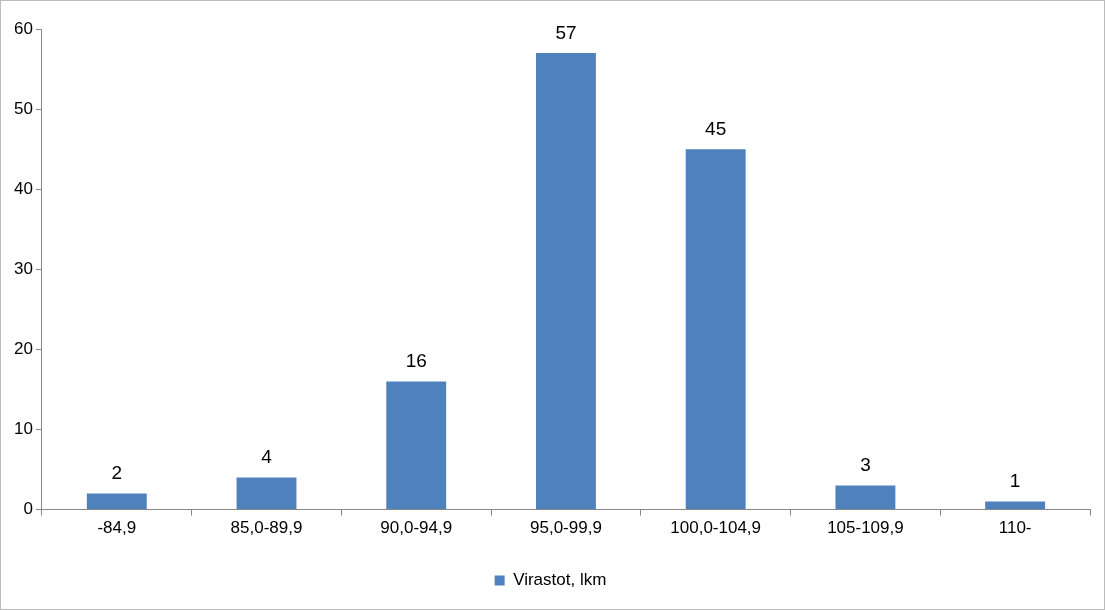 Image resolution: width=1105 pixels, height=610 pixels. What do you see at coordinates (266, 528) in the screenshot?
I see `x-tick-label: 85,0-89,9` at bounding box center [266, 528].